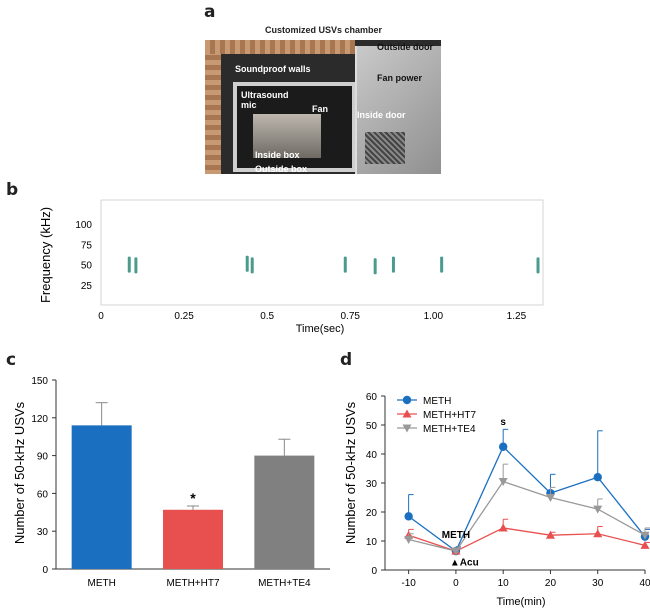 The image size is (650, 611). Describe the element at coordinates (450, 415) in the screenshot. I see `d-legend-label: METH+HT7` at that location.